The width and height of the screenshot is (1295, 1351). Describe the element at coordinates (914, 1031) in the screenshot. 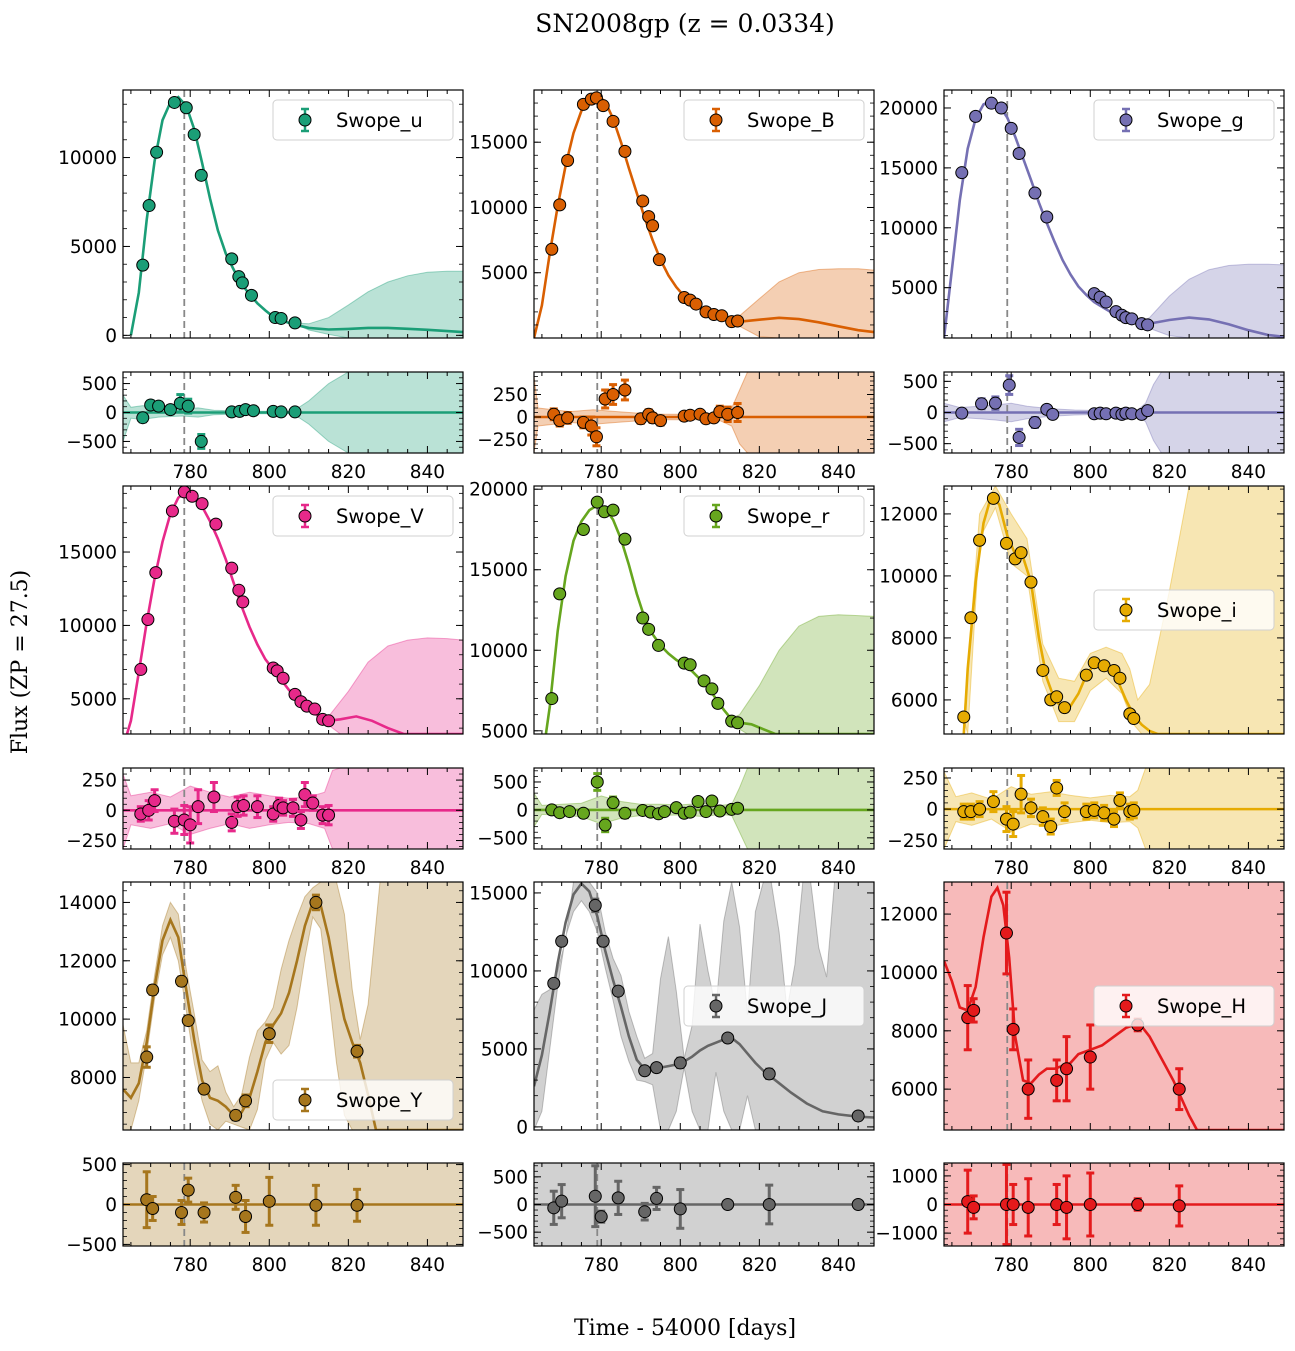

I see `swope-h-main-ytick-label: 8000` at that location.